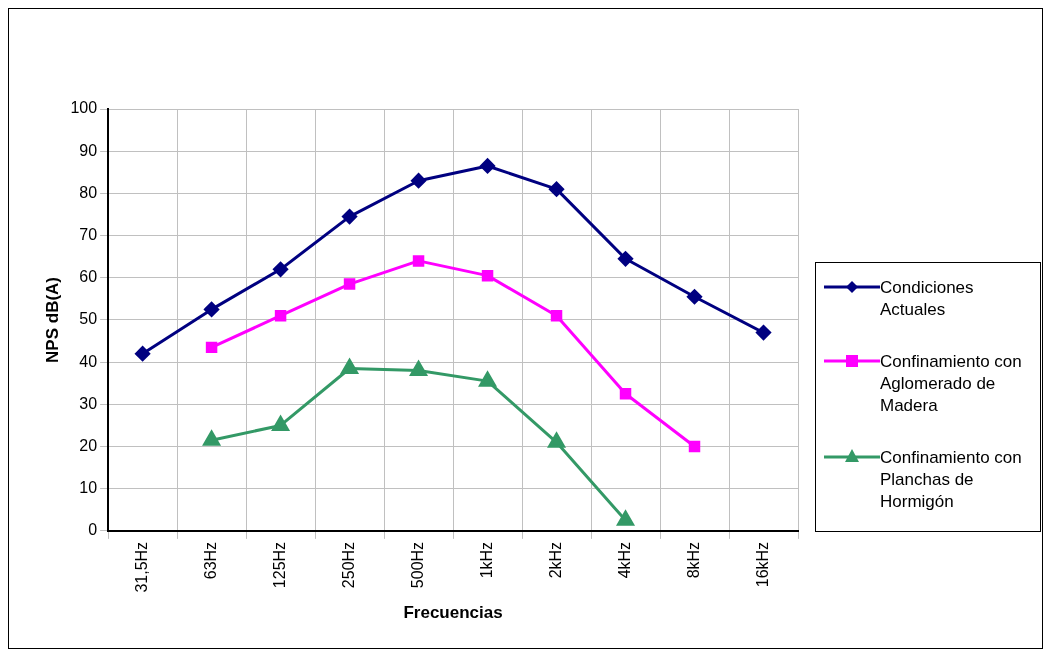  What do you see at coordinates (88, 192) in the screenshot?
I see `y-tick-label: 80` at bounding box center [88, 192].